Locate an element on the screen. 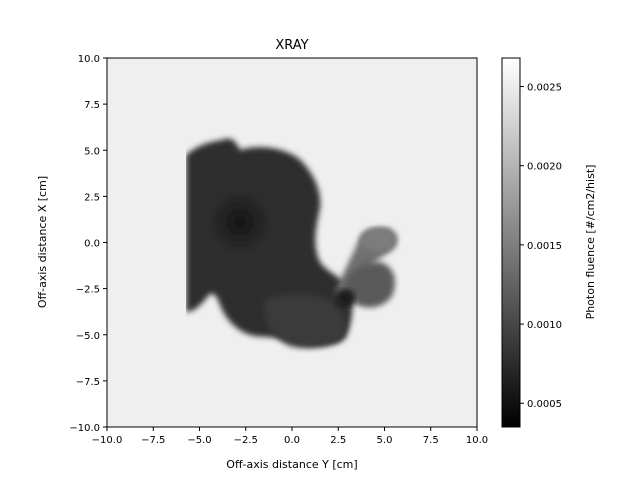 The width and height of the screenshot is (640, 480). lower-lobe is located at coordinates (305, 321).